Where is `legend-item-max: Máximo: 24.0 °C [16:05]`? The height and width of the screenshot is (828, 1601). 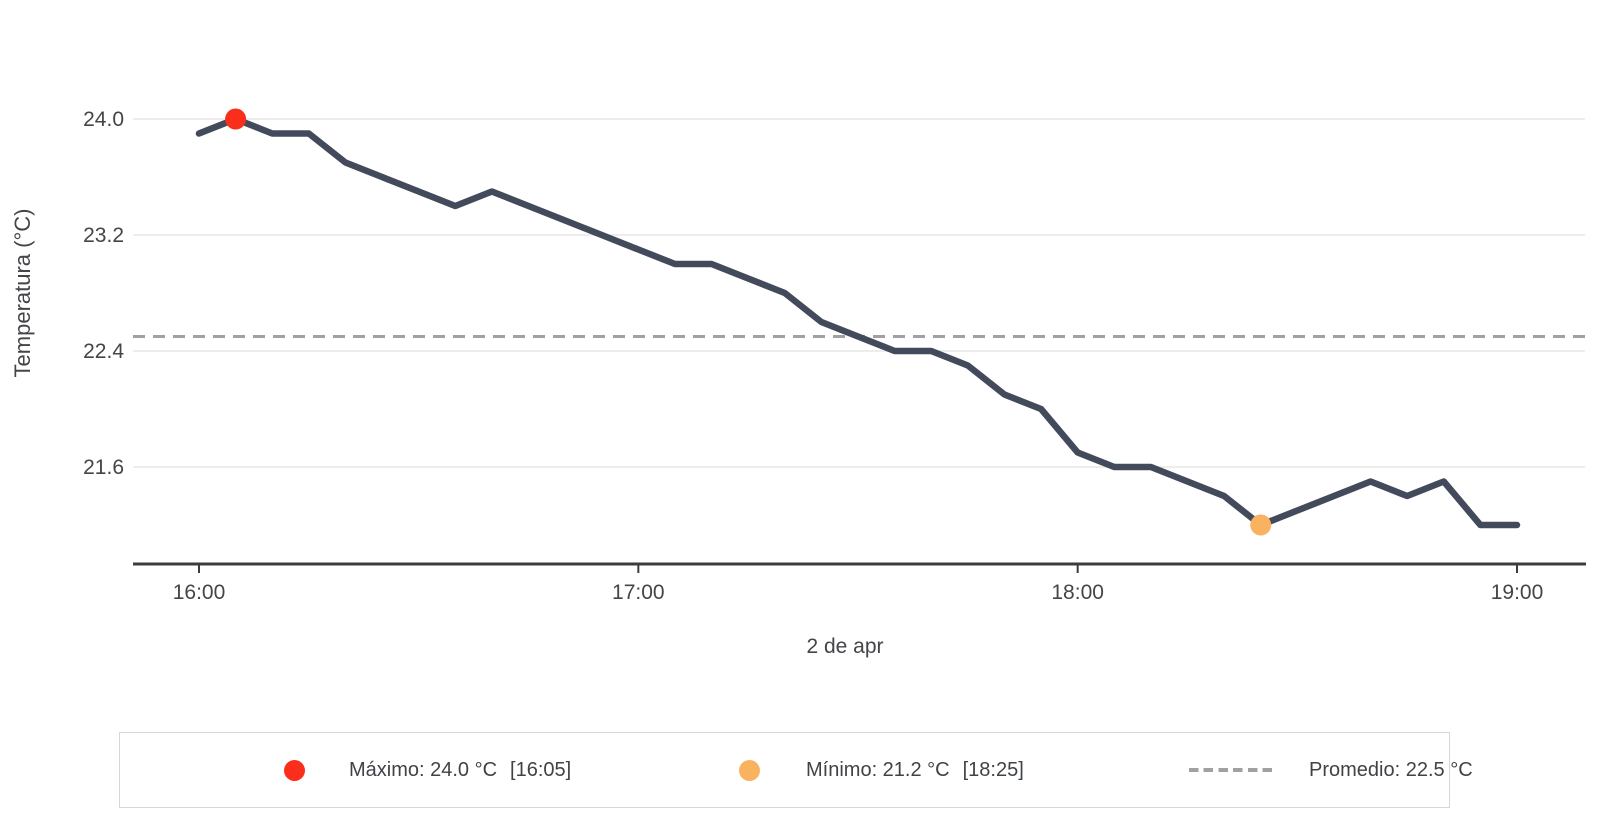
legend-item-max: Máximo: 24.0 °C [16:05] is located at coordinates (427, 770).